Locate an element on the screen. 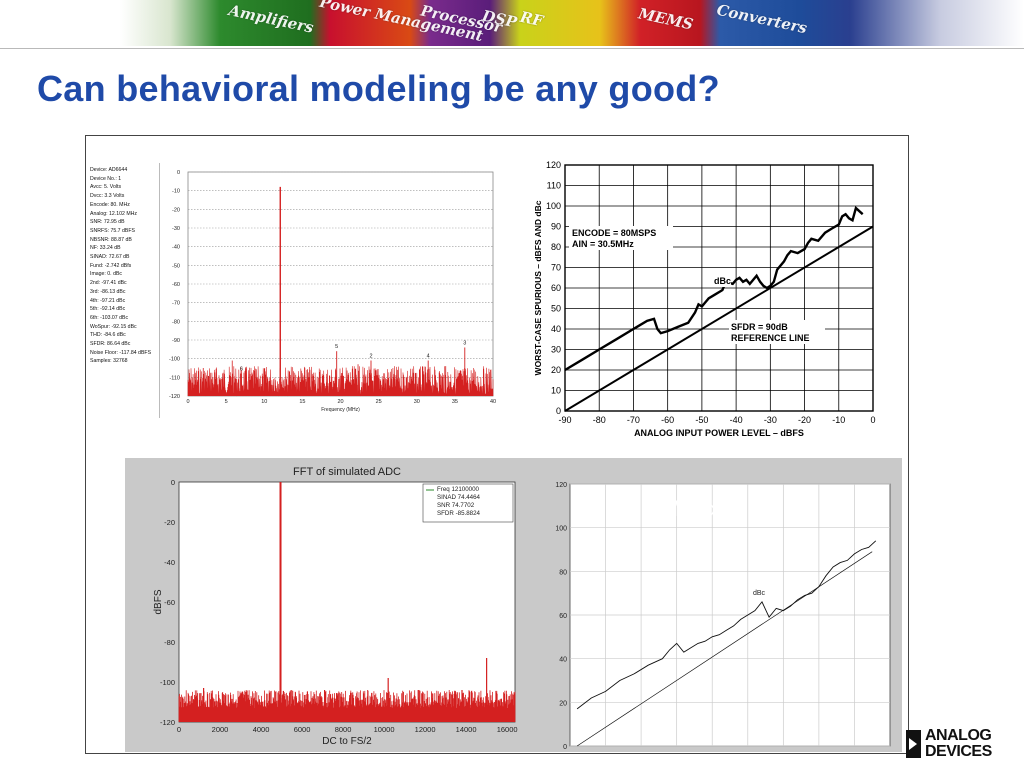 The height and width of the screenshot is (768, 1024). logo-text-line: ANALOG is located at coordinates (958, 735).